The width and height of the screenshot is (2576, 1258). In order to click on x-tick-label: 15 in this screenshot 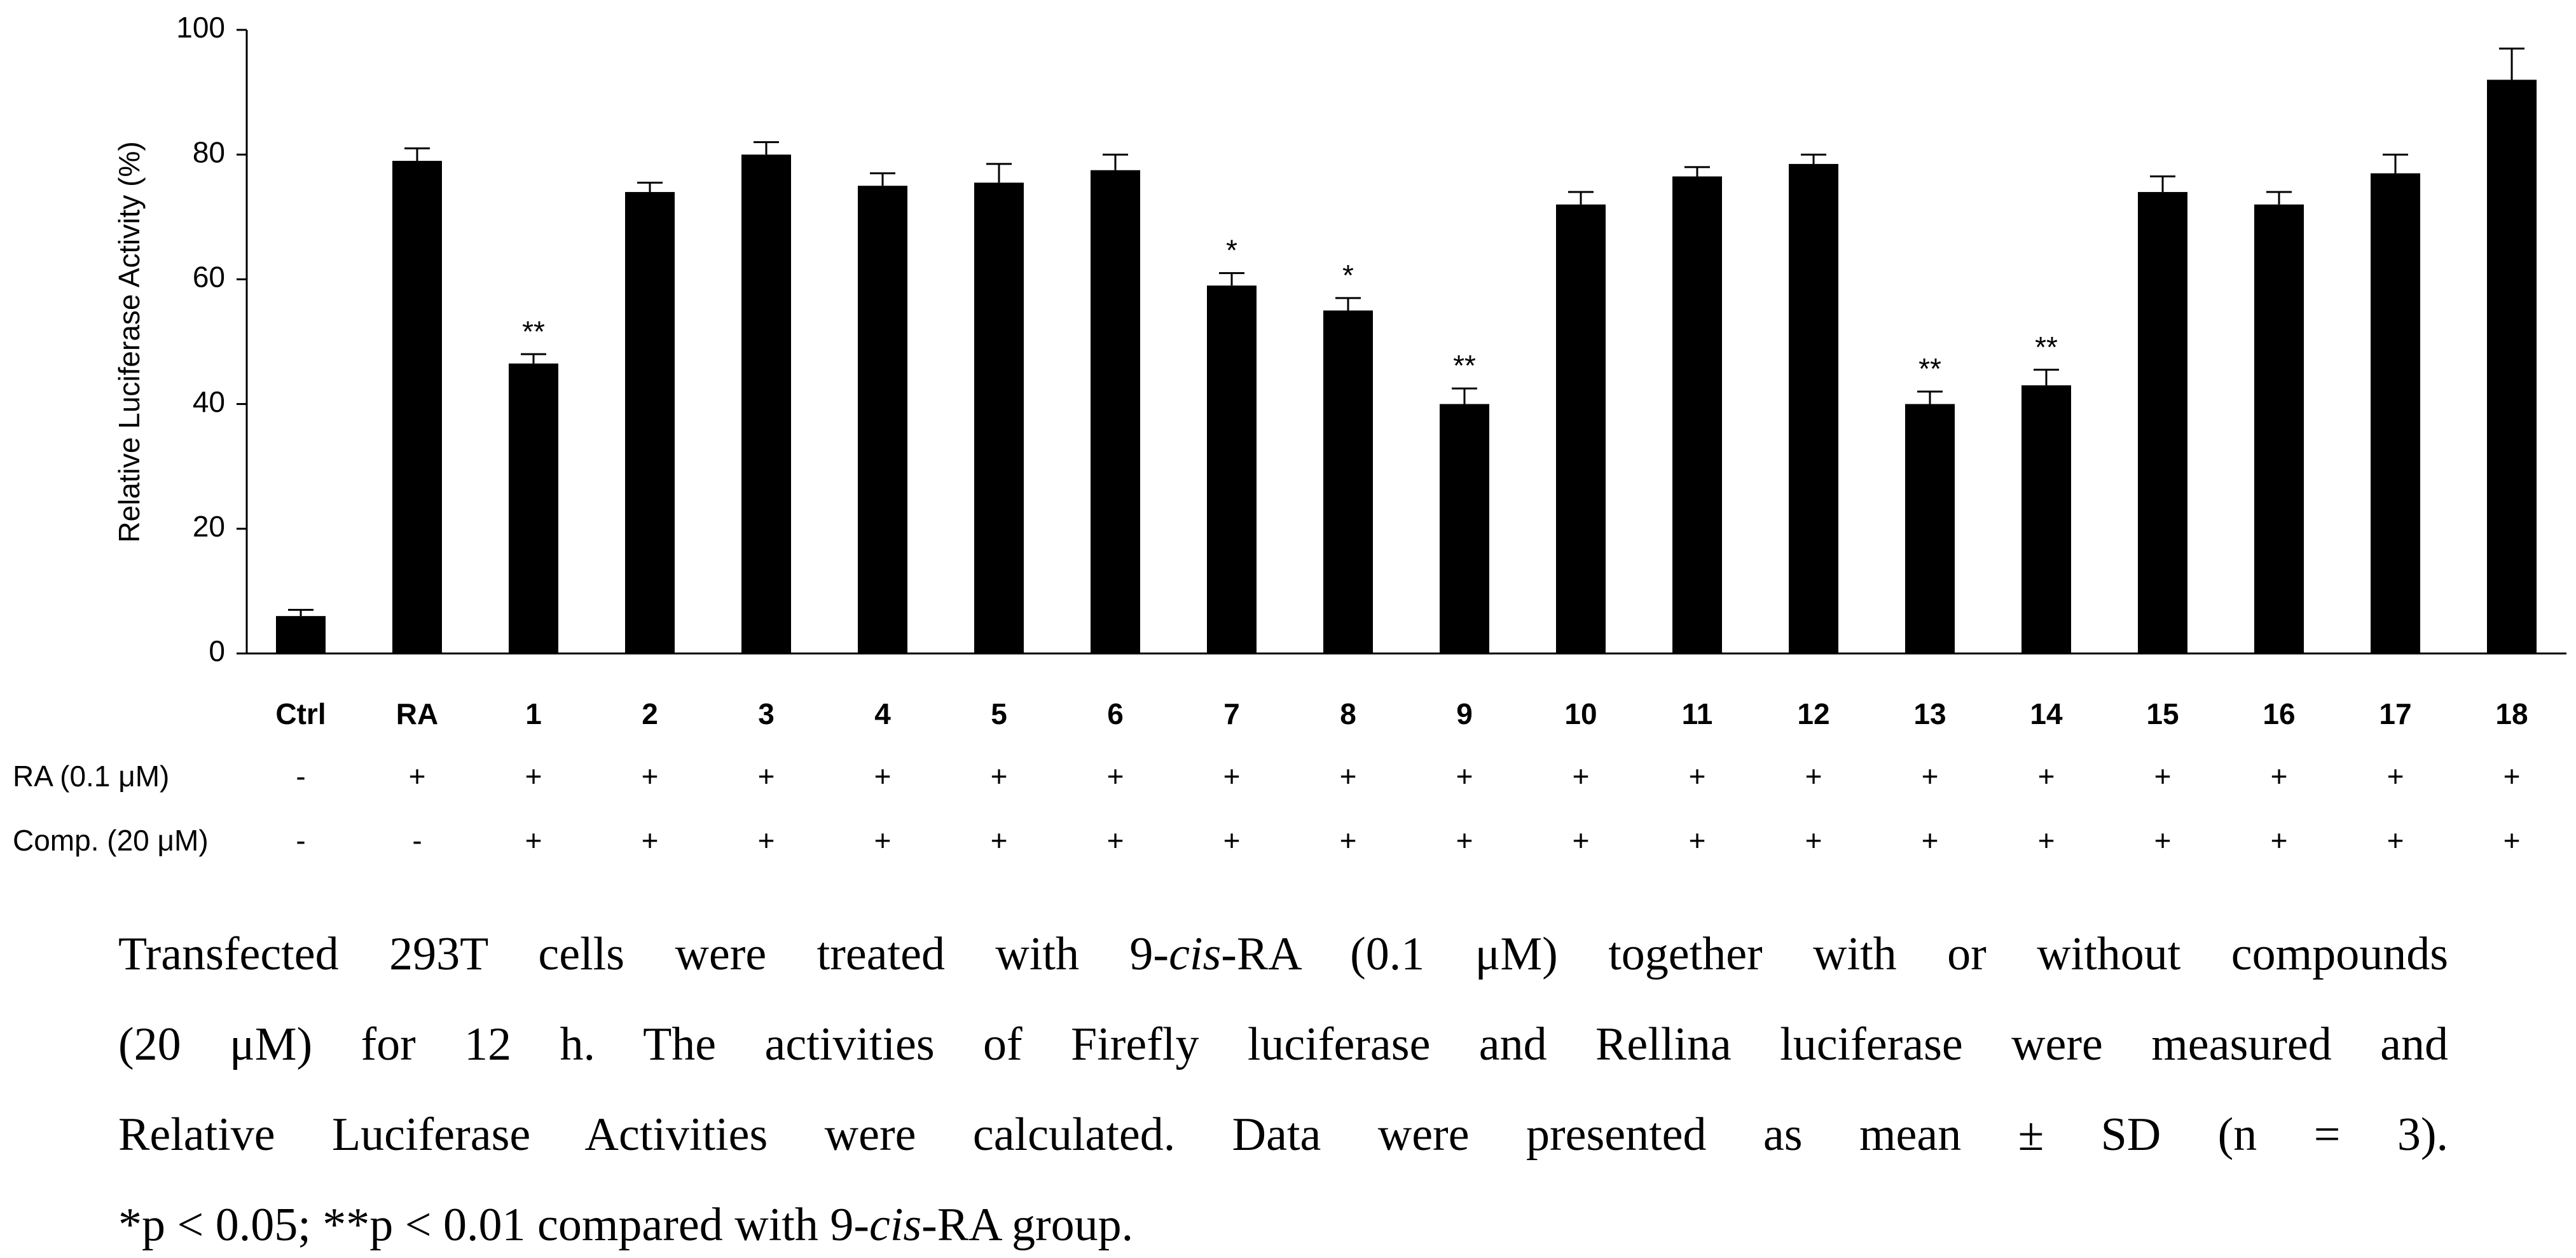, I will do `click(2162, 713)`.